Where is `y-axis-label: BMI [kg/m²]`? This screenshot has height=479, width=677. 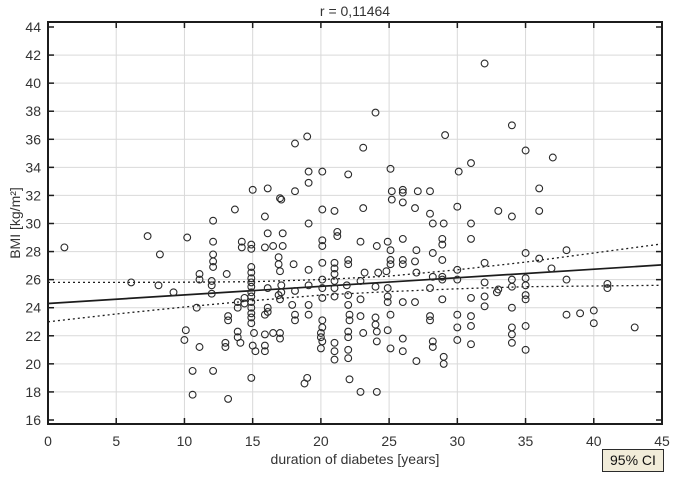
y-axis-label: BMI [kg/m²] is located at coordinates (15, 223).